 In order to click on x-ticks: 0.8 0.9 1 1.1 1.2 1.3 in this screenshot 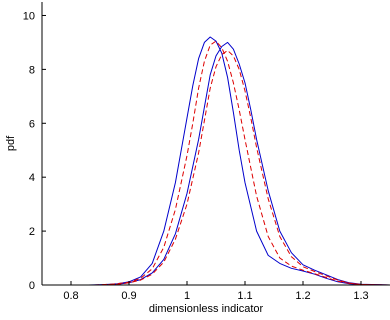, I will do `click(216, 291)`.